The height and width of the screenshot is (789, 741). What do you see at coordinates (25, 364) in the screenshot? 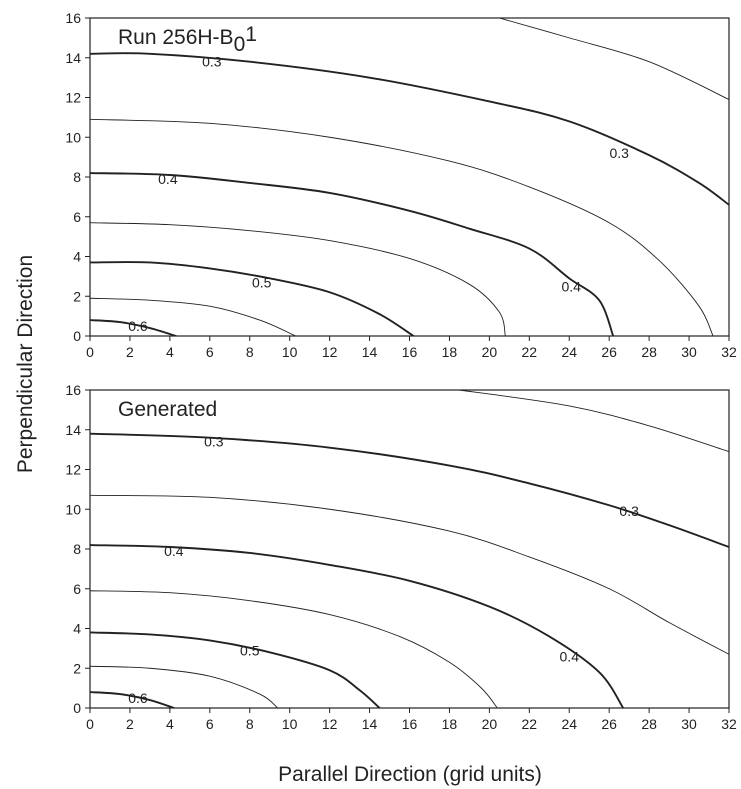
I see `y-axis-title: Perpendicular Direction` at bounding box center [25, 364].